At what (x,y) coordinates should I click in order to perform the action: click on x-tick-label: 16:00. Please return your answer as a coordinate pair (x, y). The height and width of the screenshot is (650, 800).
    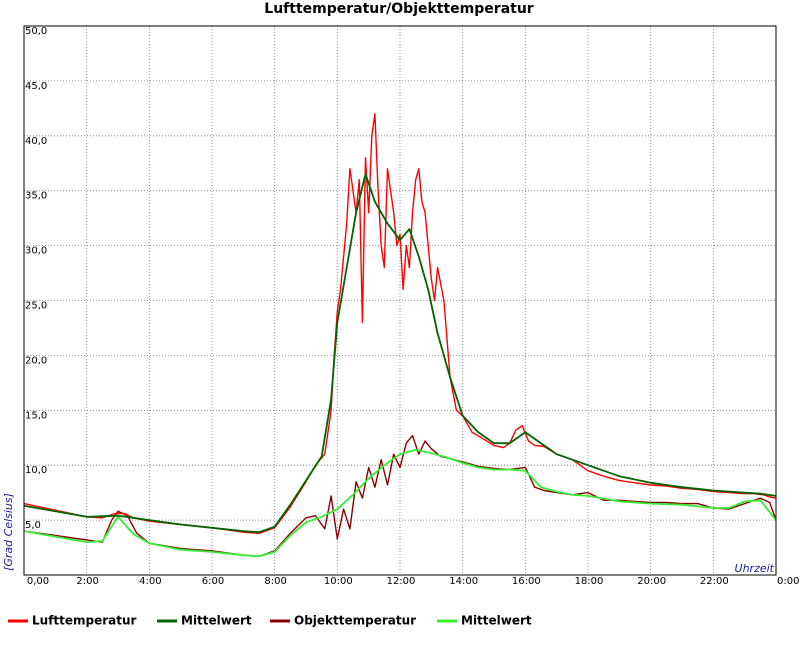
    Looking at the image, I should click on (526, 581).